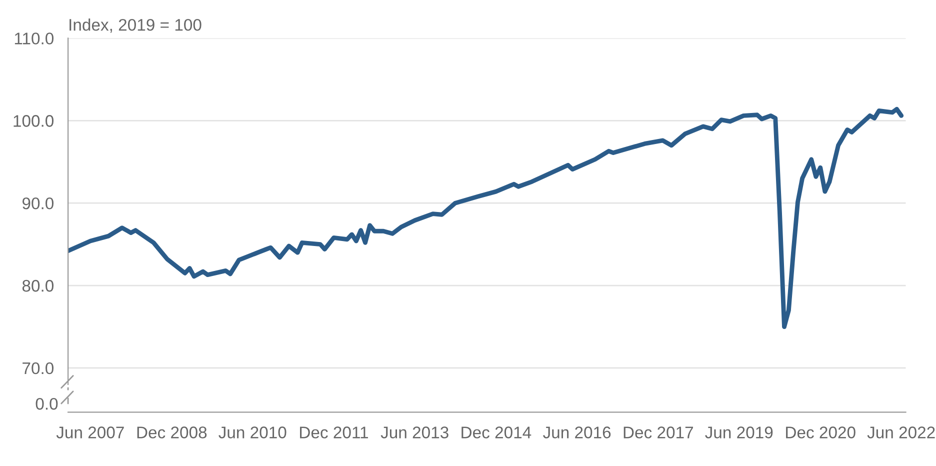 This screenshot has height=466, width=936. I want to click on text: 0.0, so click(47, 404).